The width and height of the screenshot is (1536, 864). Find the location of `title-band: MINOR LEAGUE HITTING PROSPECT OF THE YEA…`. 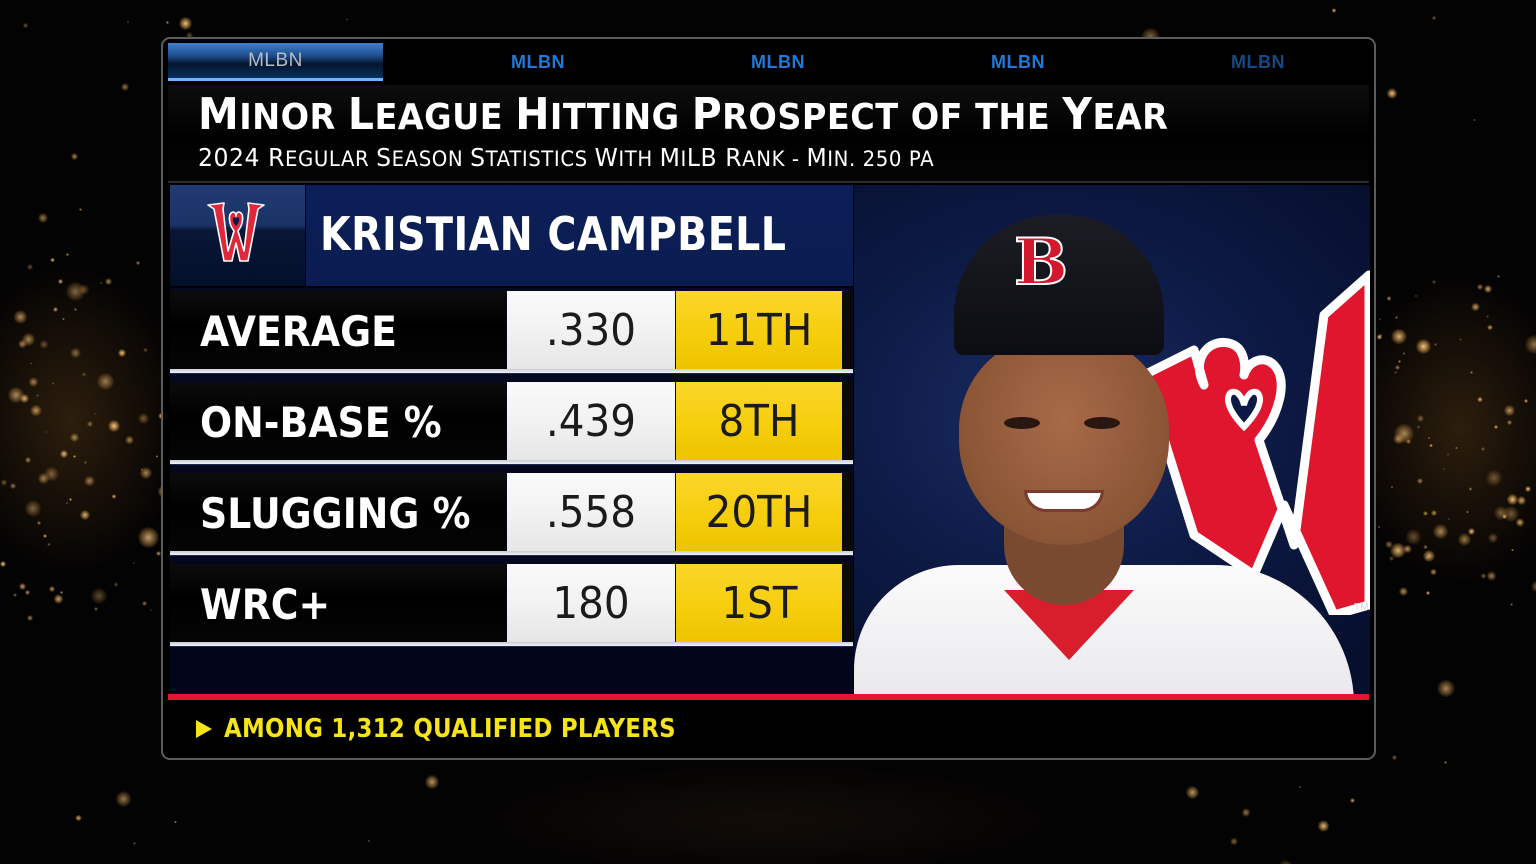

title-band: MINOR LEAGUE HITTING PROSPECT OF THE YEA… is located at coordinates (768, 134).